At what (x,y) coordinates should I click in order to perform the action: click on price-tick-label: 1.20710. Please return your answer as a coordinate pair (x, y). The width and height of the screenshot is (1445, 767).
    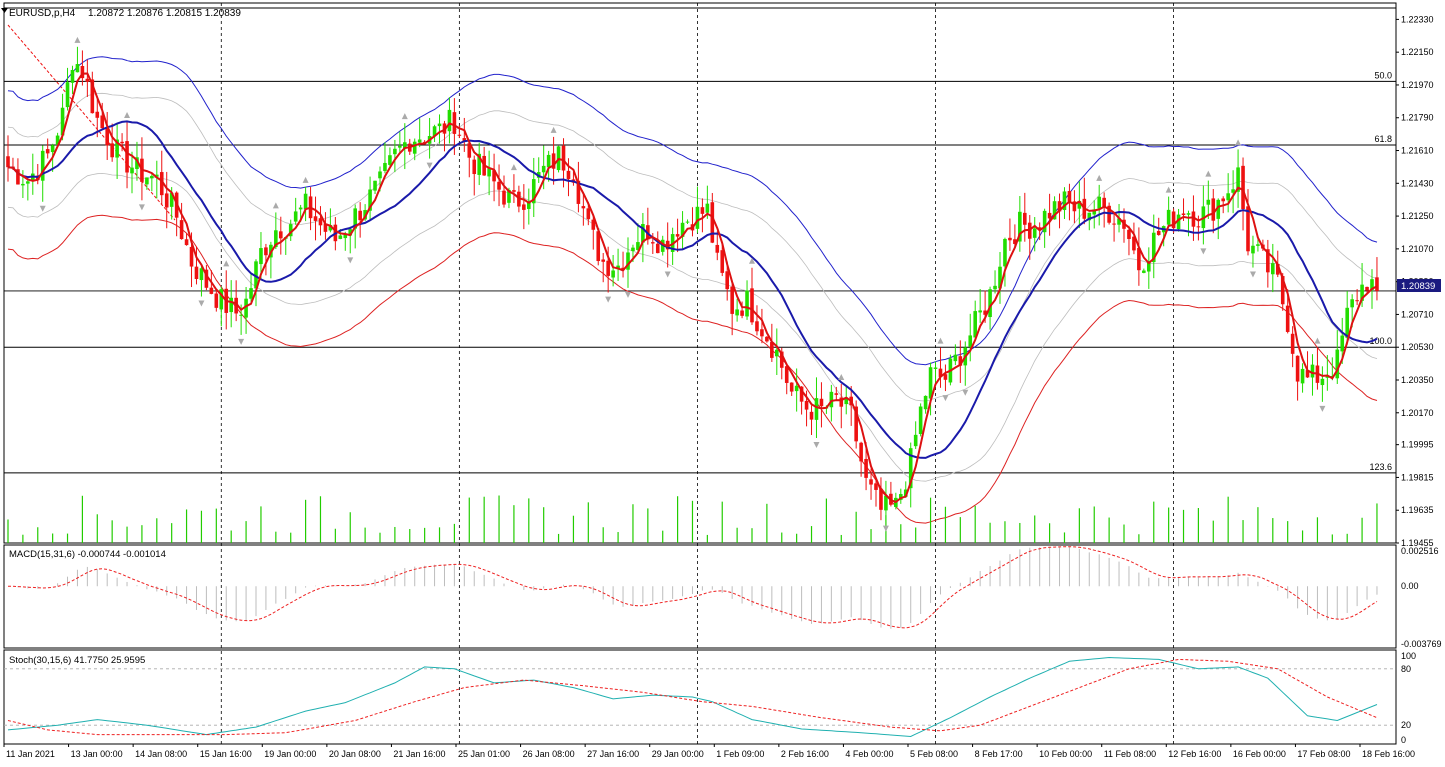
    Looking at the image, I should click on (1417, 314).